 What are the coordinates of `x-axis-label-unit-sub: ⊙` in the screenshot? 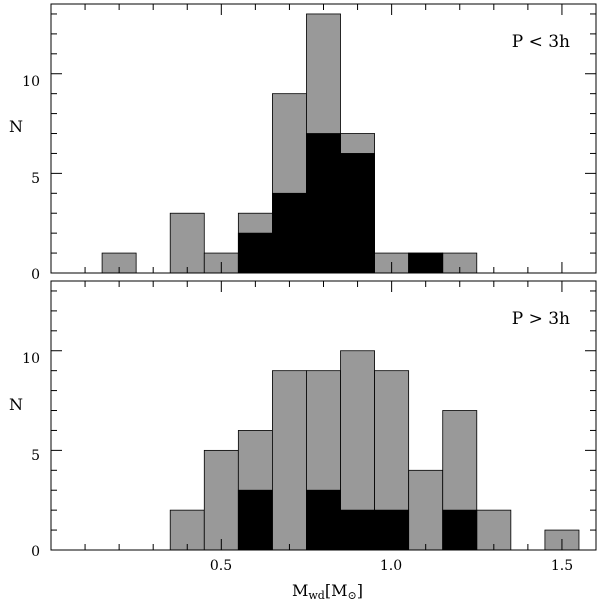 It's located at (351, 595).